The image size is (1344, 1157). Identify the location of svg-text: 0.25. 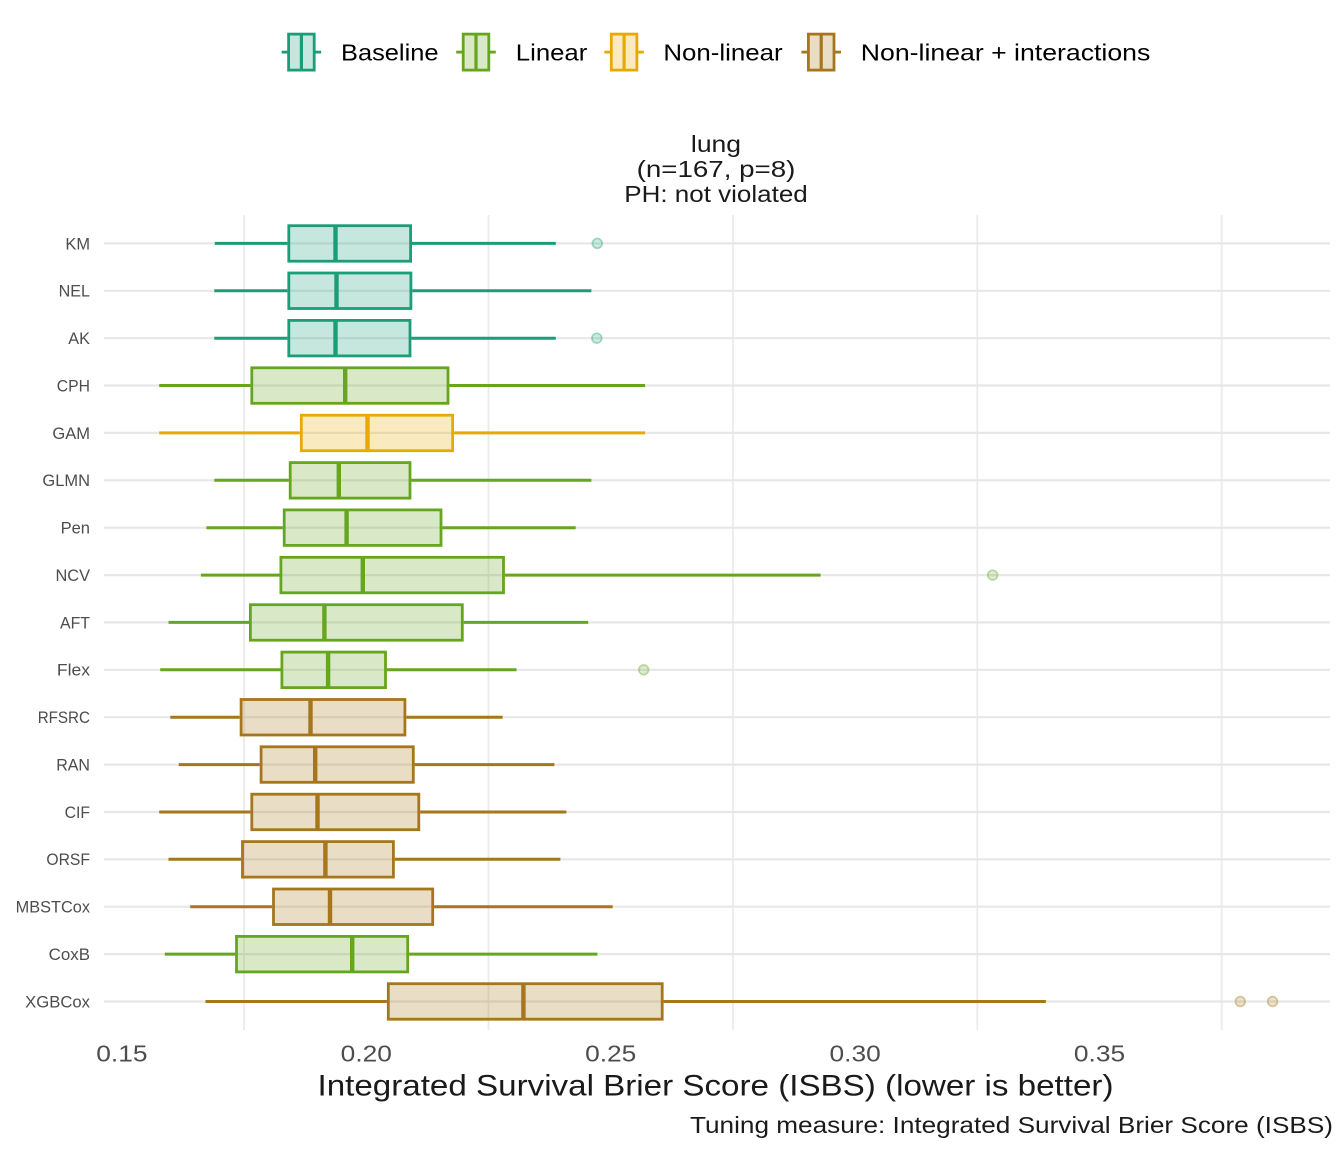
(610, 1053).